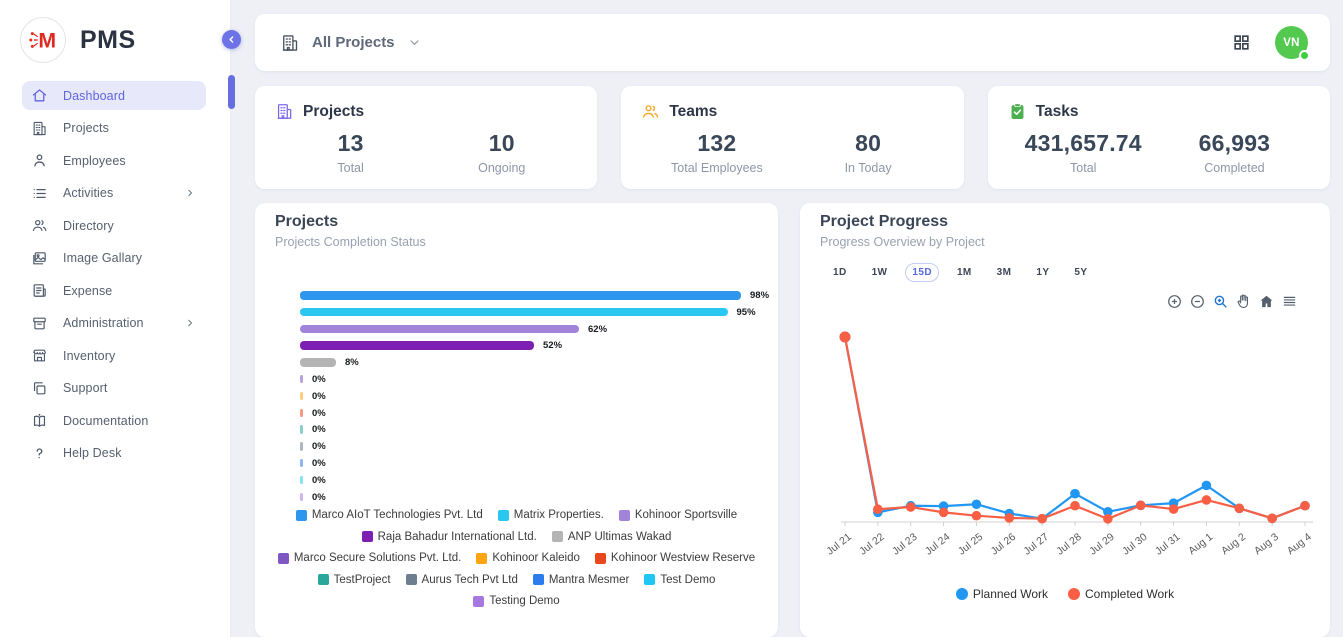 This screenshot has width=1343, height=637. What do you see at coordinates (449, 537) in the screenshot?
I see `legend-item-raja-bahadur-international-ltd: Raja Bahadur International Ltd.` at bounding box center [449, 537].